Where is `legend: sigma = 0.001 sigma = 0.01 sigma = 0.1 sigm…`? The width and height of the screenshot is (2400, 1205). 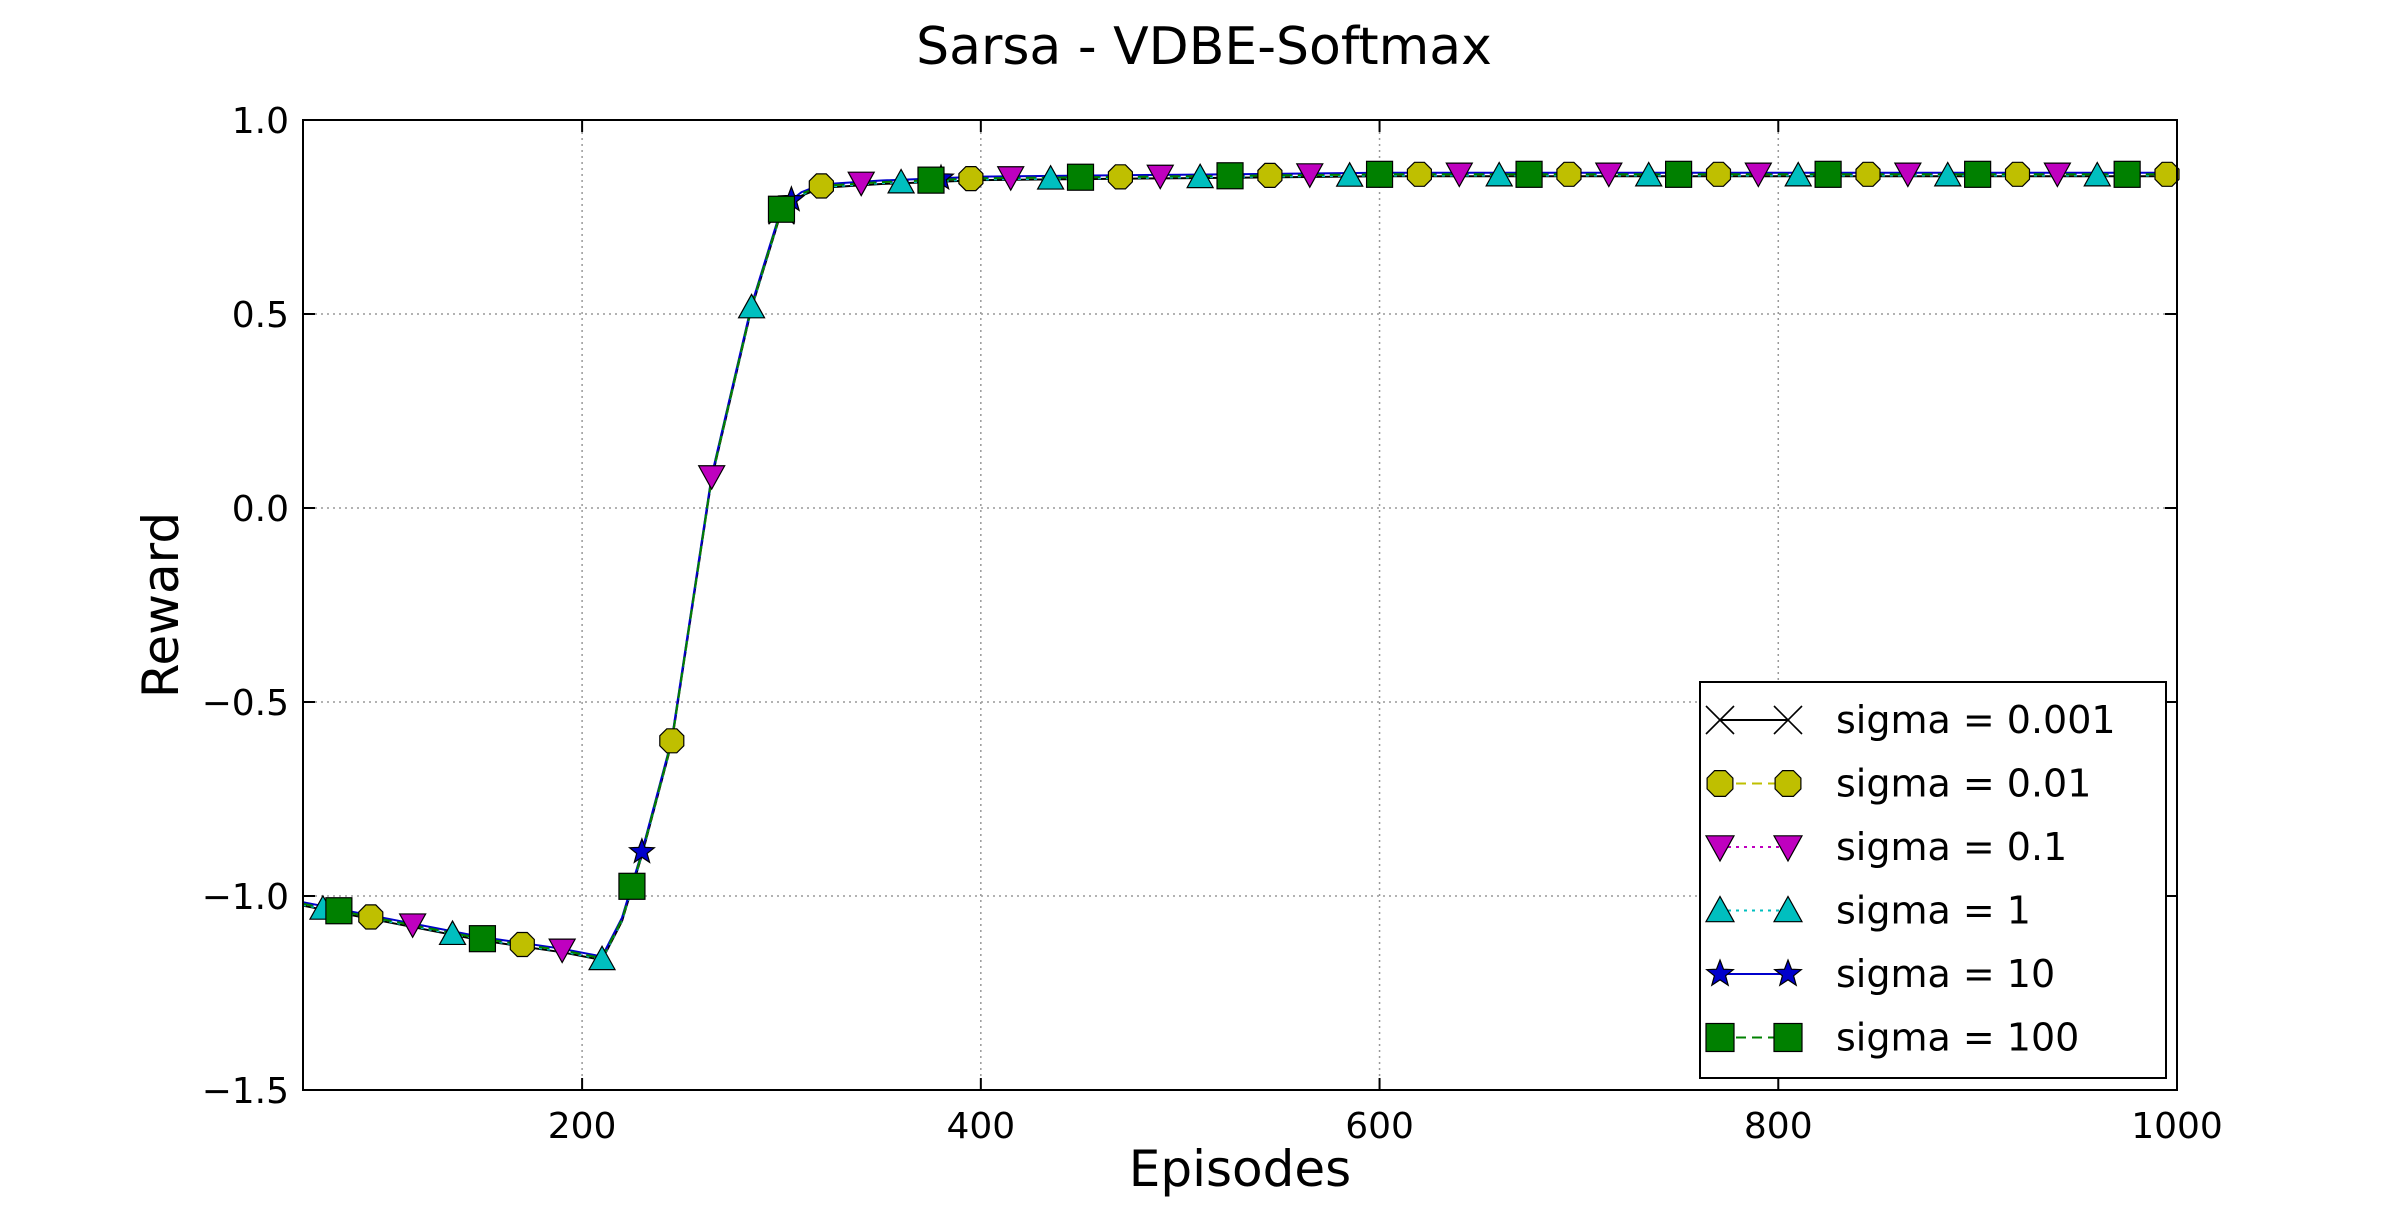 legend: sigma = 0.001 sigma = 0.01 sigma = 0.1 sigm… is located at coordinates (1933, 880).